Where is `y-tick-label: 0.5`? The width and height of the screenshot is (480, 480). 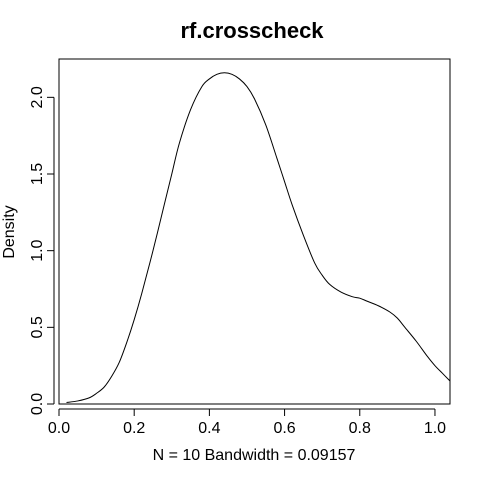
y-tick-label: 0.5 is located at coordinates (37, 327).